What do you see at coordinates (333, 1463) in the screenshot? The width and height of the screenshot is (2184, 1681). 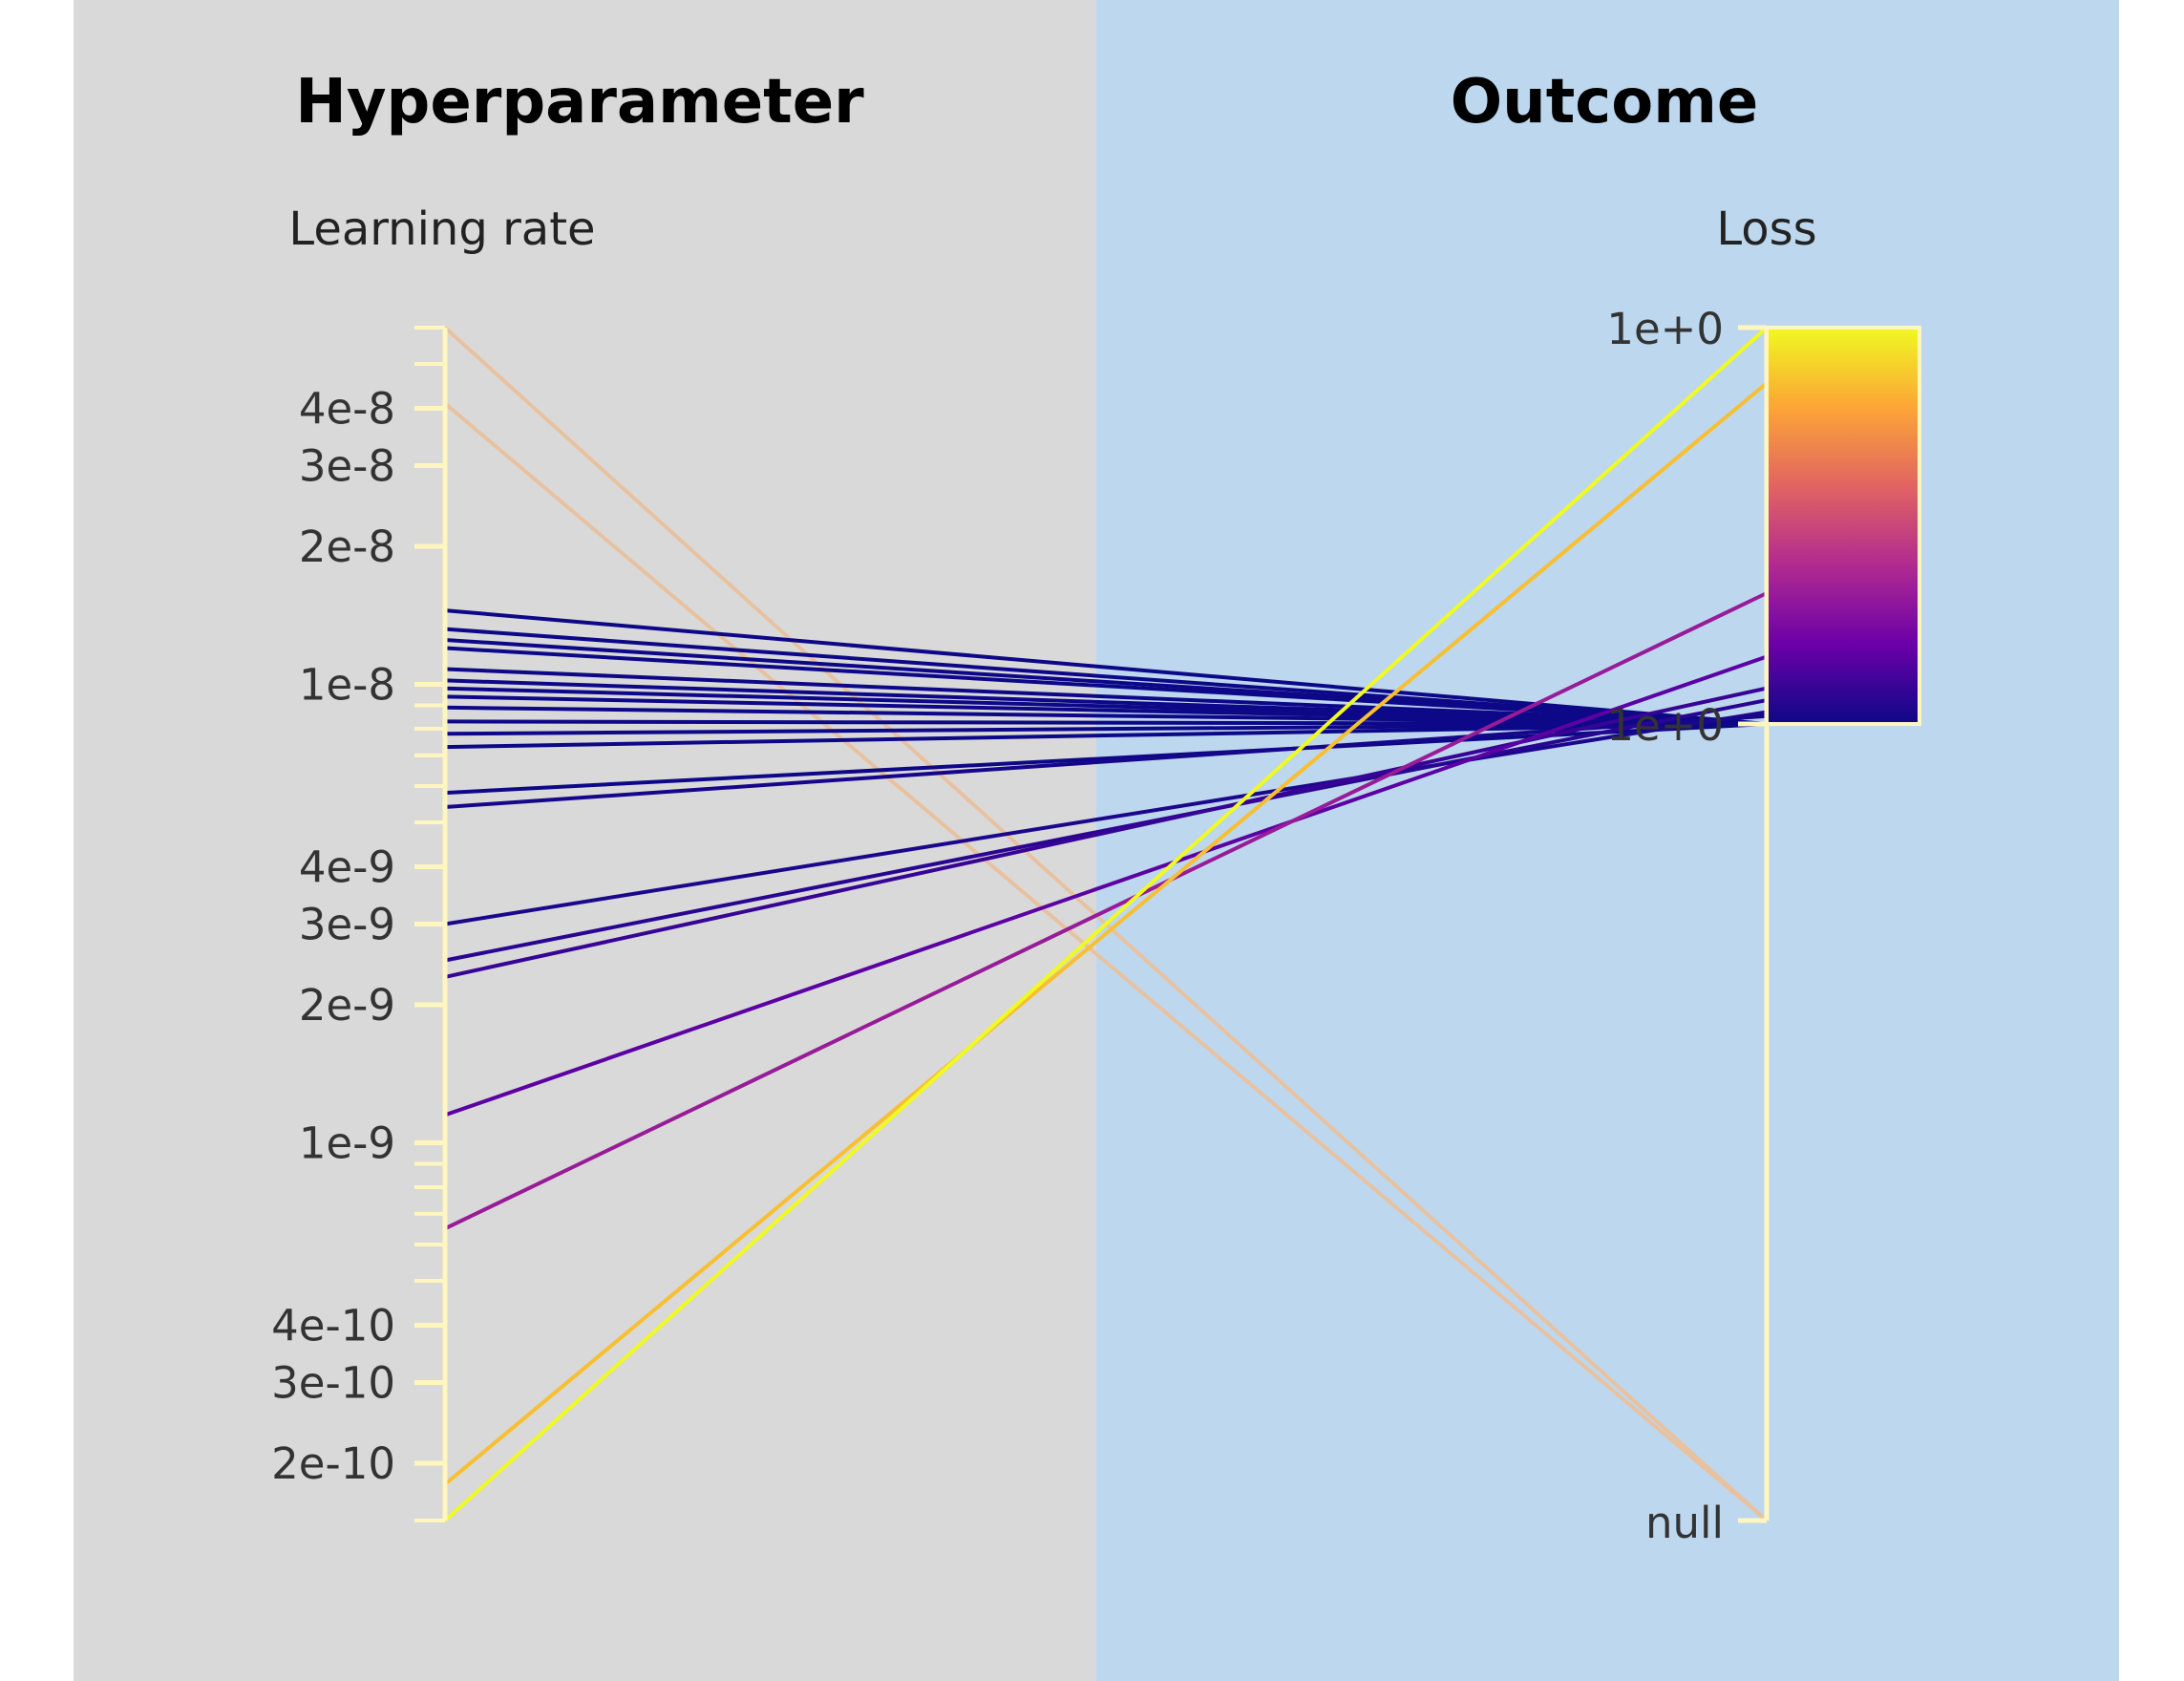 I see `learning-rate-tick-label: 2e-10` at bounding box center [333, 1463].